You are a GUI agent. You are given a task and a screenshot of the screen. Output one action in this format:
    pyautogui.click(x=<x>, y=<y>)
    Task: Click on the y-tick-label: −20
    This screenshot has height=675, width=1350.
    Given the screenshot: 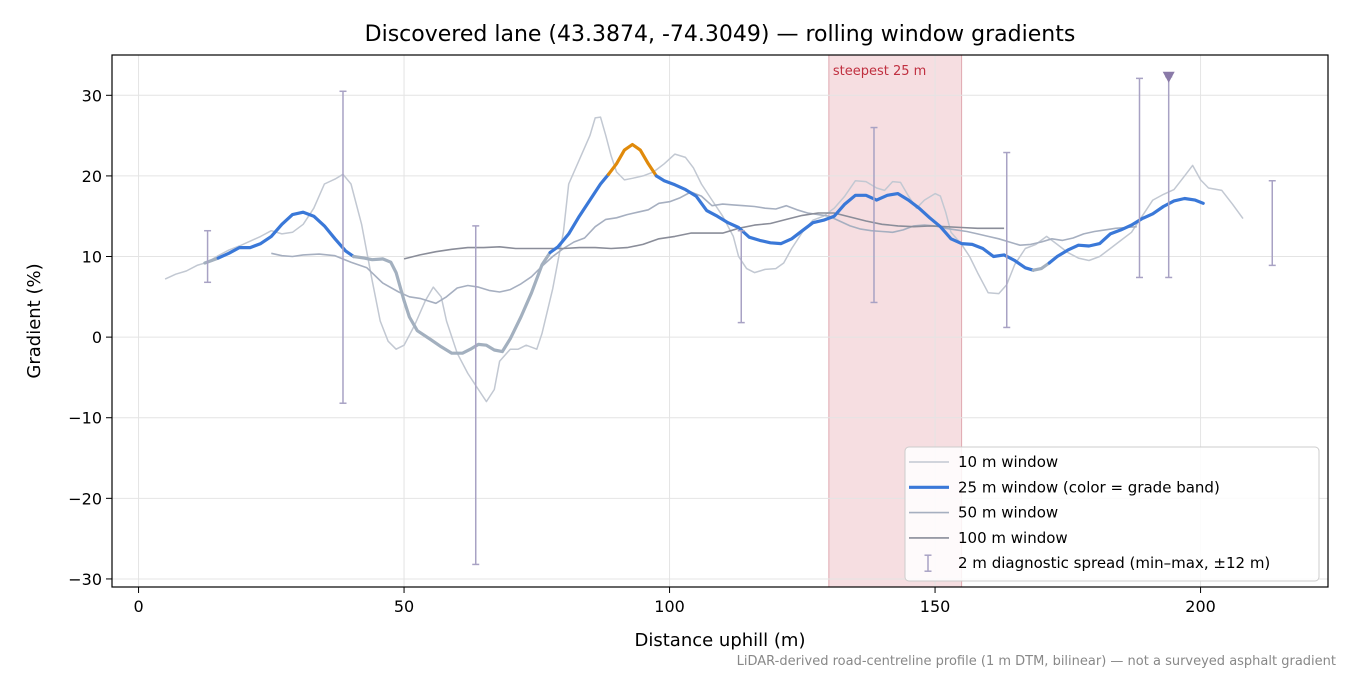 What is the action you would take?
    pyautogui.click(x=85, y=498)
    